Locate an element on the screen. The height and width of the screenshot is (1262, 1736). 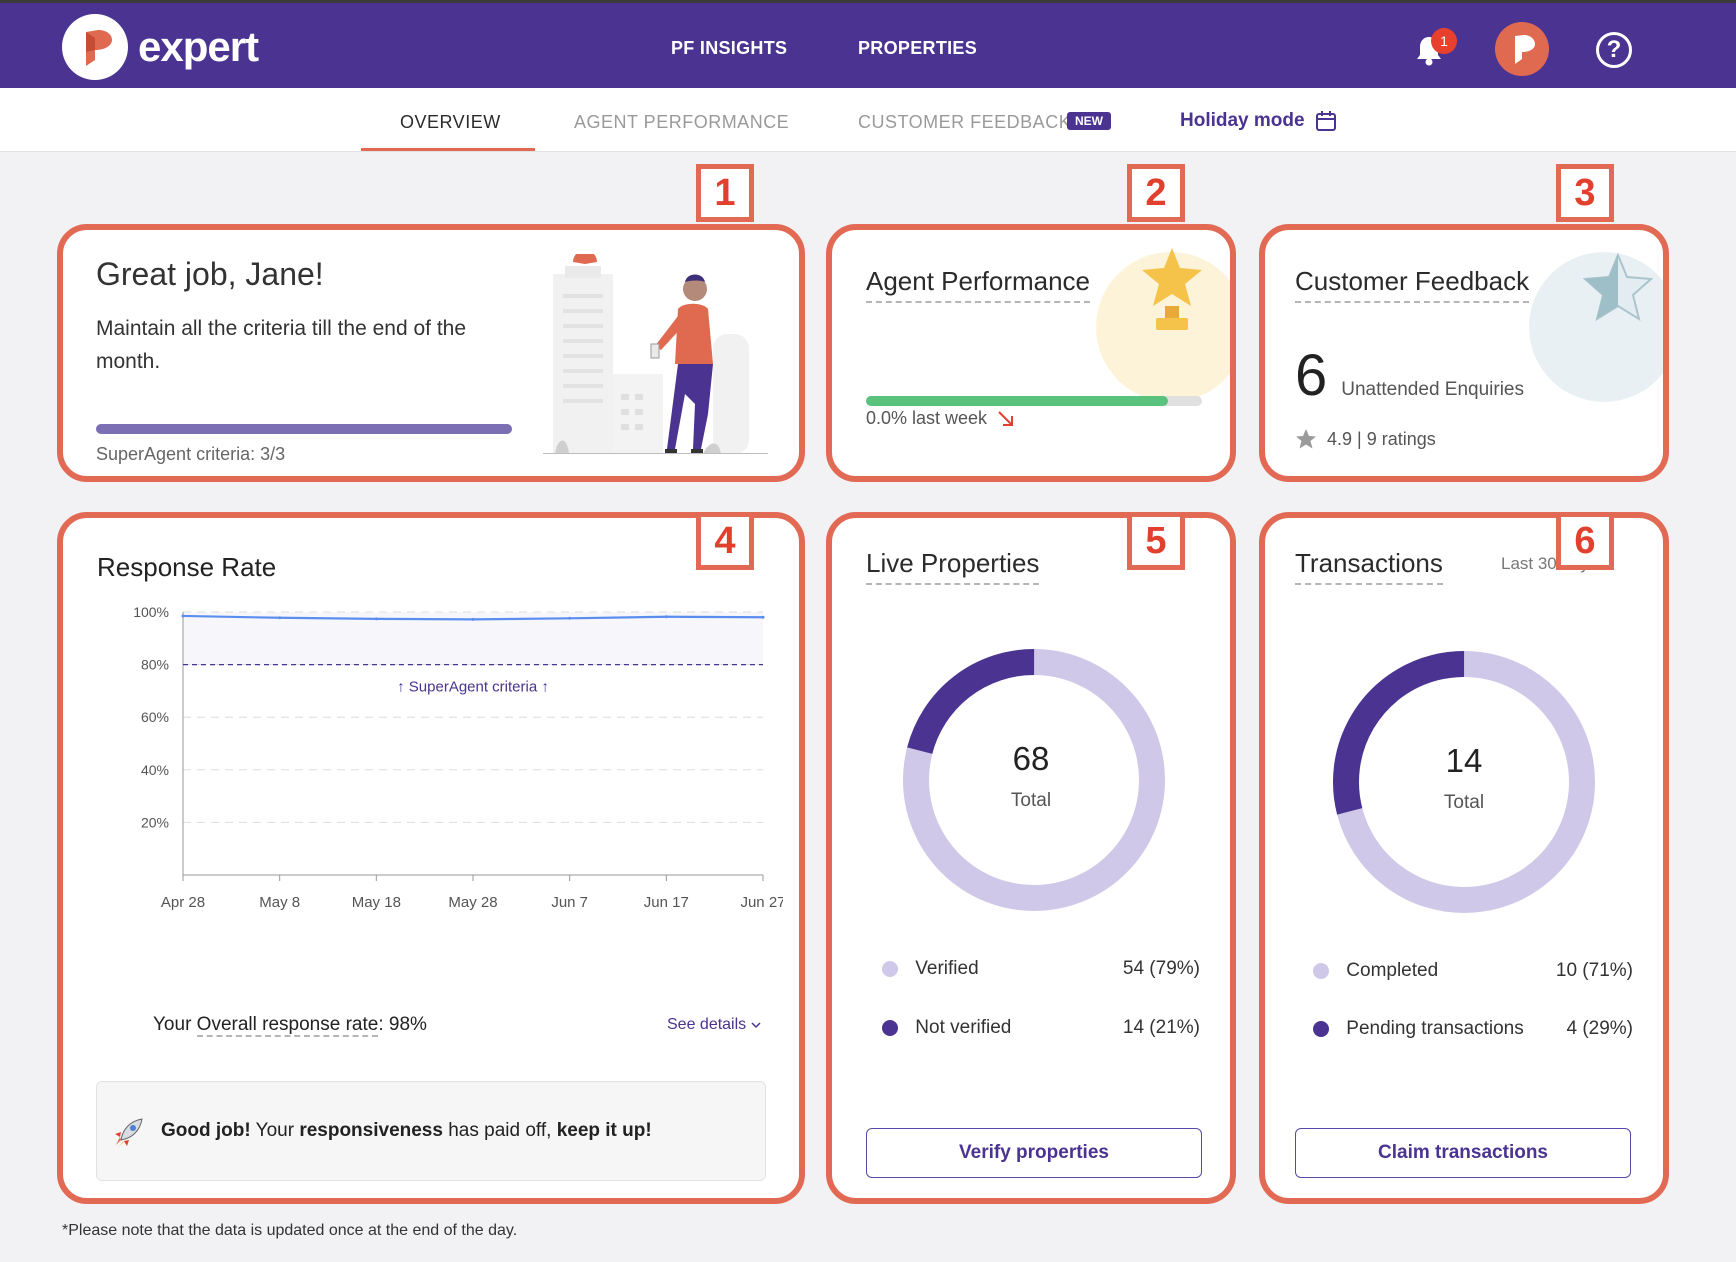
message-good-job: Good job! is located at coordinates (206, 1130).